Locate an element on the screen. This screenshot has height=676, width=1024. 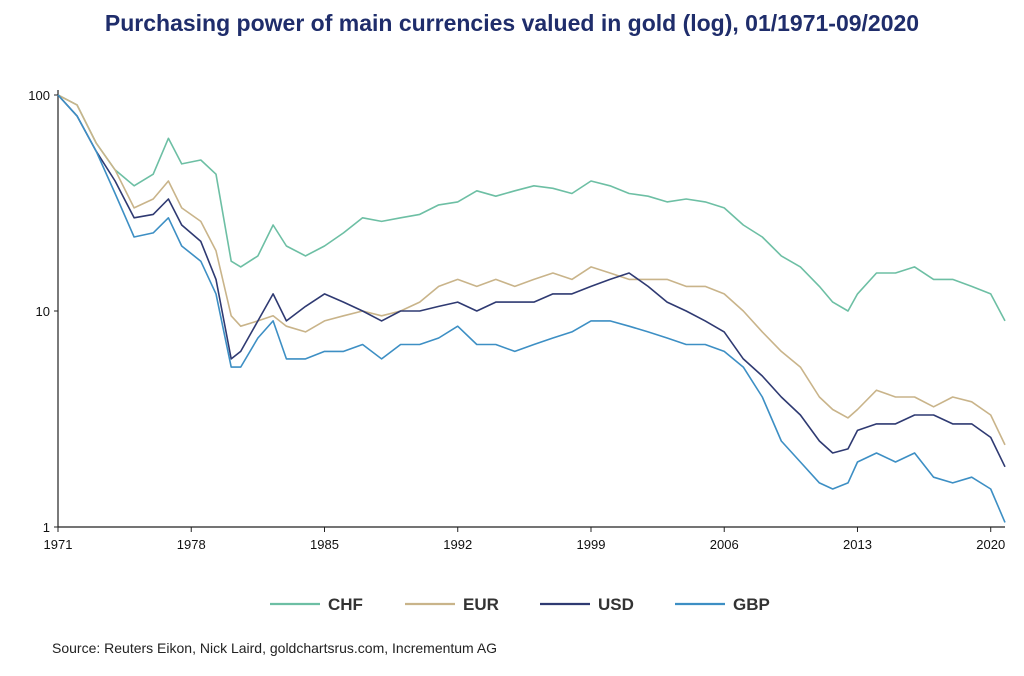
x-tick-label: 1978 is located at coordinates (191, 544).